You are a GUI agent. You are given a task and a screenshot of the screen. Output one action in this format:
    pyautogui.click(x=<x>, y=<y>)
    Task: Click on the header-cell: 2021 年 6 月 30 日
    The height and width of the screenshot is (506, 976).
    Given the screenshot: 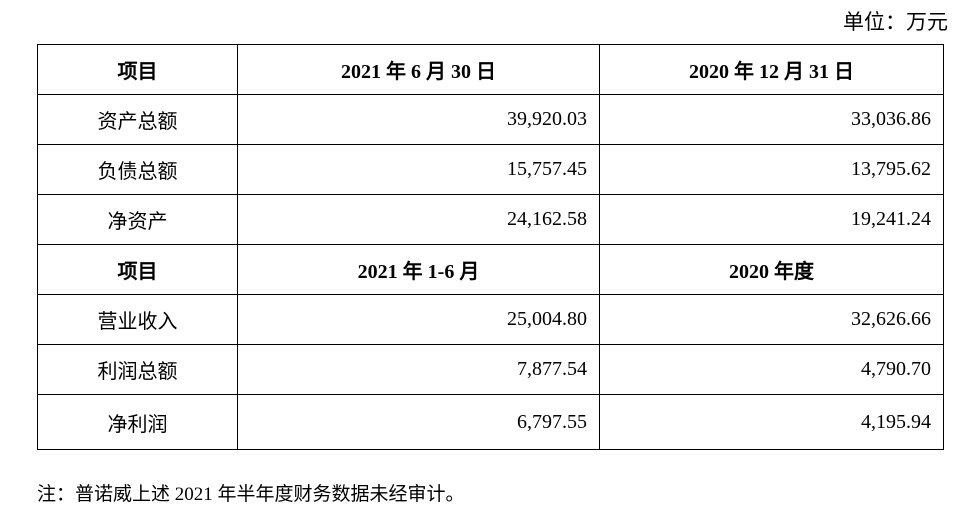 What is the action you would take?
    pyautogui.click(x=418, y=69)
    